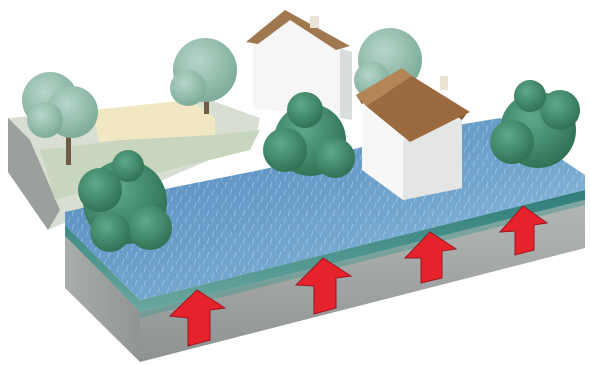  Describe the element at coordinates (60, 118) in the screenshot. I see `tree-back-left` at that location.